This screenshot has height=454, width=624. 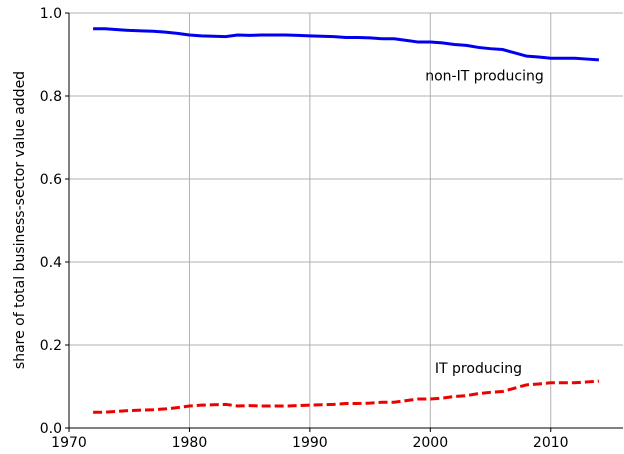 I want to click on series-label: IT producing, so click(x=478, y=369).